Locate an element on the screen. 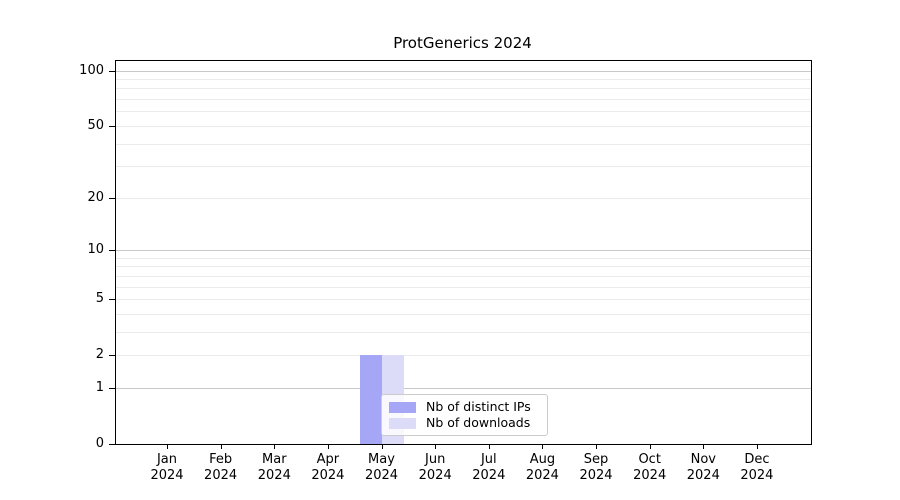 Image resolution: width=900 pixels, height=500 pixels. x-axis-month-label: Dec is located at coordinates (757, 459).